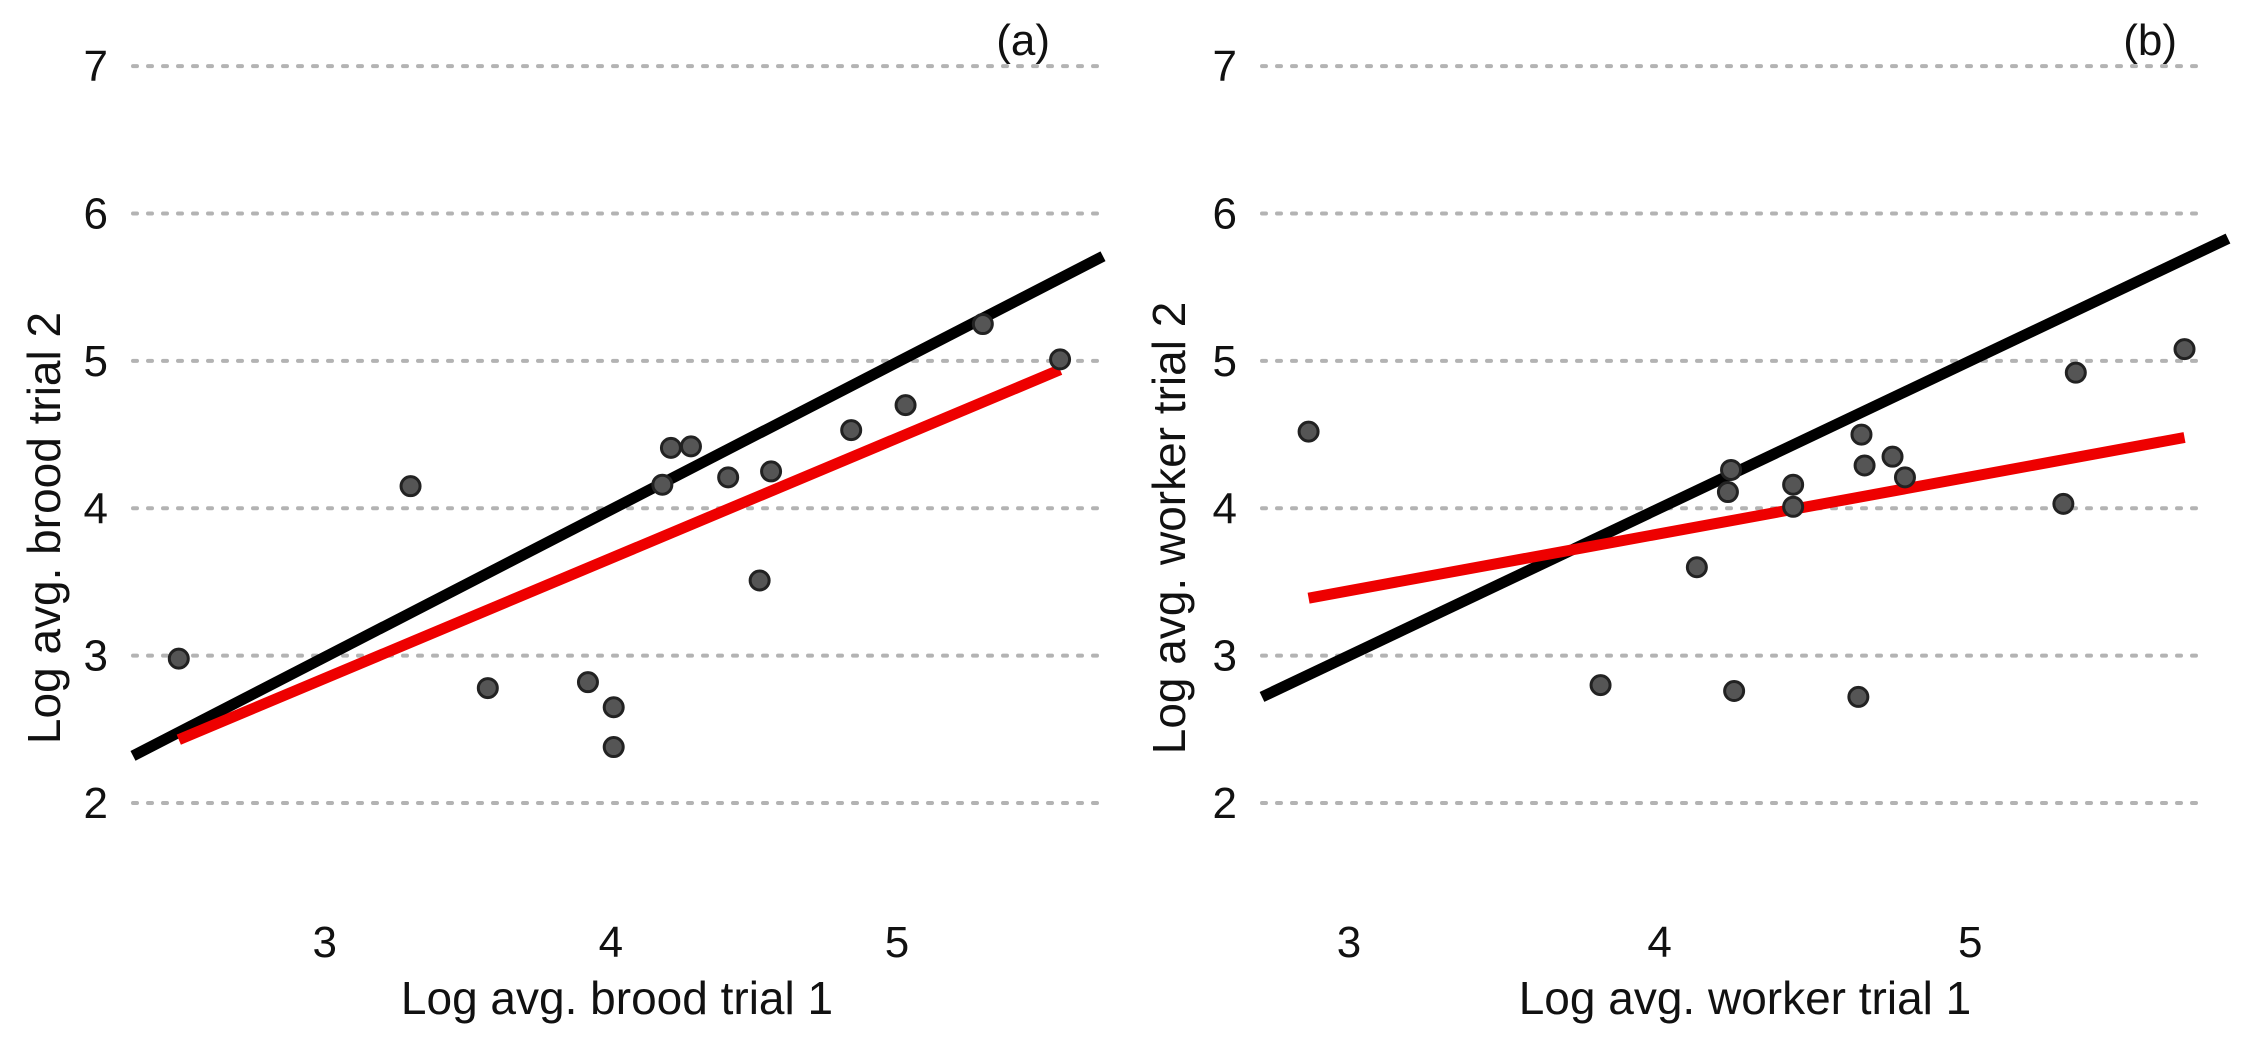 The width and height of the screenshot is (2250, 1050). I want to click on panel-b-x-axis-label: Log avg. worker trial 1, so click(1745, 998).